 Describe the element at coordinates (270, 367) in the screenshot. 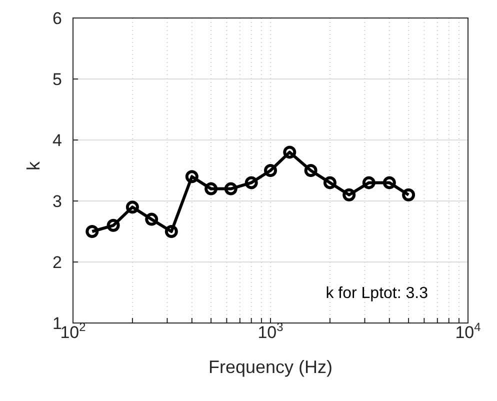

I see `x-axis-title: Frequency (Hz)` at that location.